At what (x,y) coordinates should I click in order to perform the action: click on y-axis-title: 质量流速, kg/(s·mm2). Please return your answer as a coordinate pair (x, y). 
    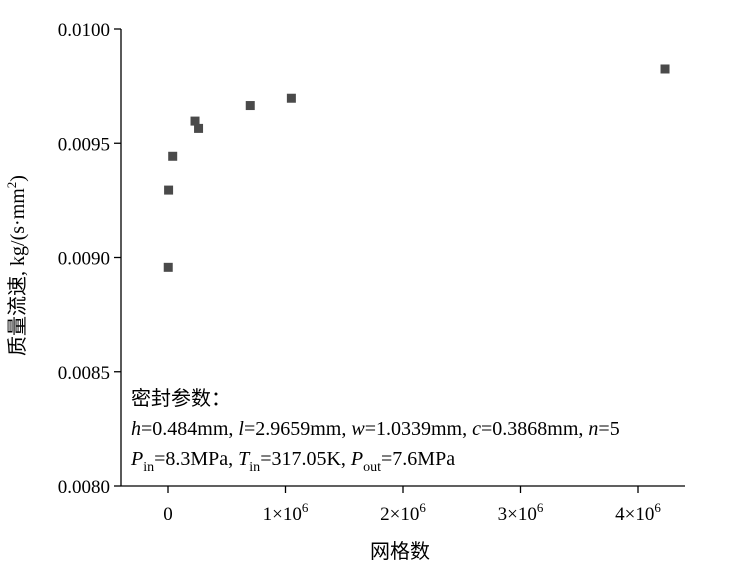
    Looking at the image, I should click on (16, 265).